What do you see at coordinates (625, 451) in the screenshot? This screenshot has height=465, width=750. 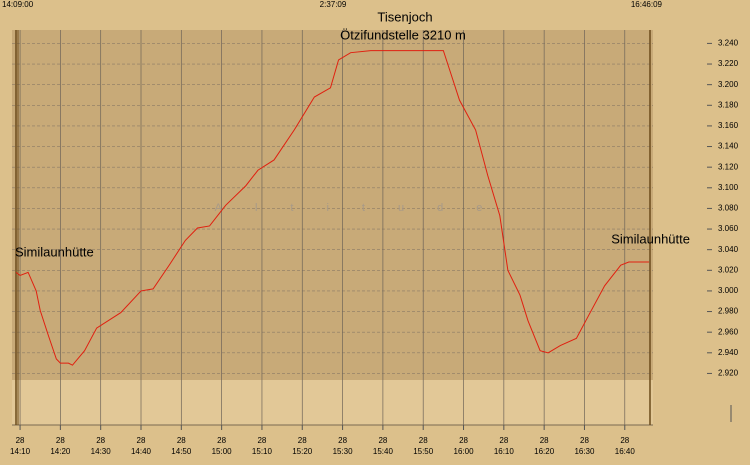 I see `x-tick-label: 16:40` at bounding box center [625, 451].